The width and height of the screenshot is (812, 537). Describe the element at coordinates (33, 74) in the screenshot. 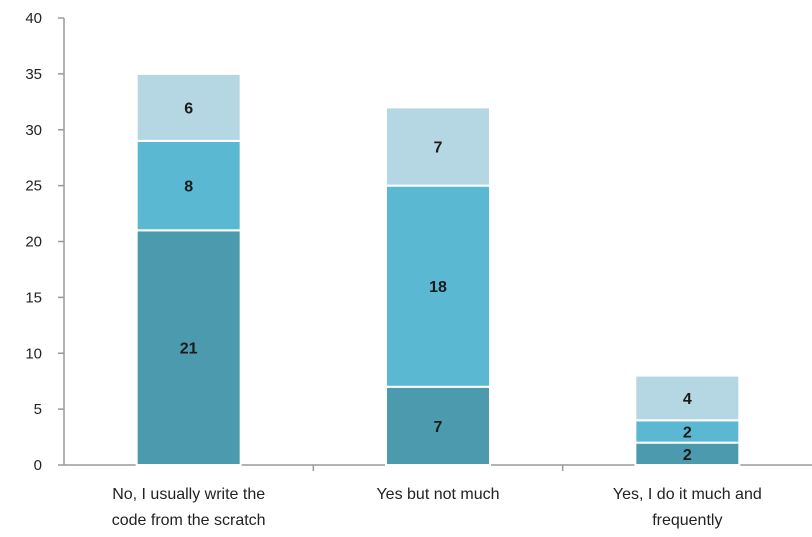

I see `y-tick-label: 35` at that location.